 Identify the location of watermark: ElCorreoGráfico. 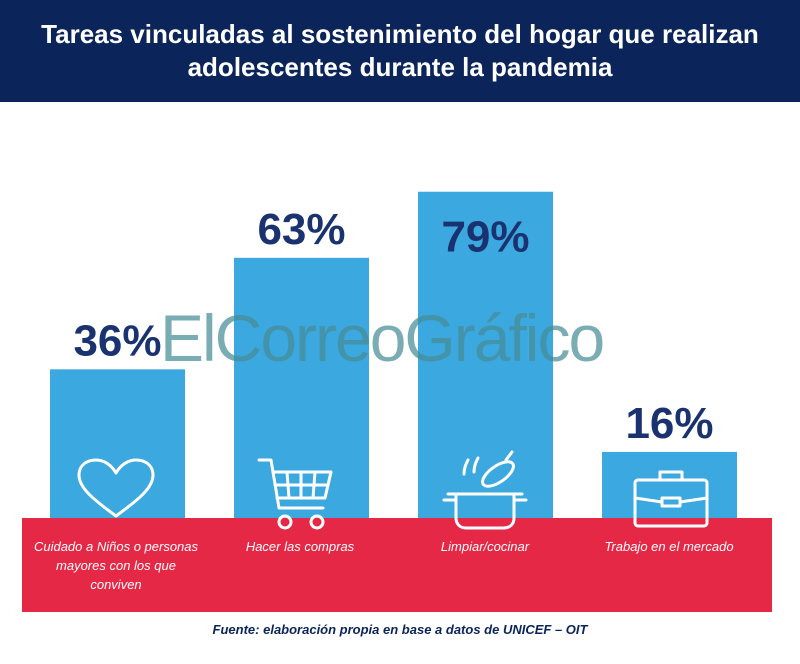
(382, 338).